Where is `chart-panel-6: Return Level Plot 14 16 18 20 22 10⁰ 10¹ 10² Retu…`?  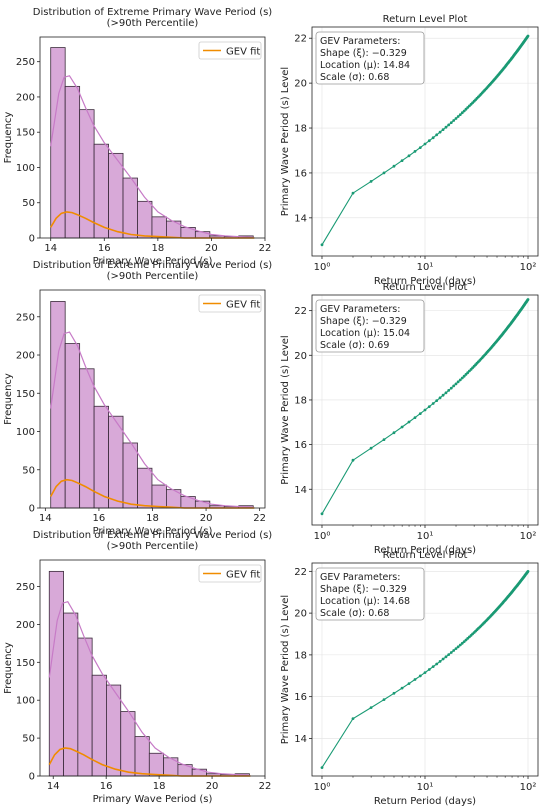
chart-panel-6: Return Level Plot 14 16 18 20 22 10⁰ 10¹ 10² Retu… is located at coordinates (409, 678).